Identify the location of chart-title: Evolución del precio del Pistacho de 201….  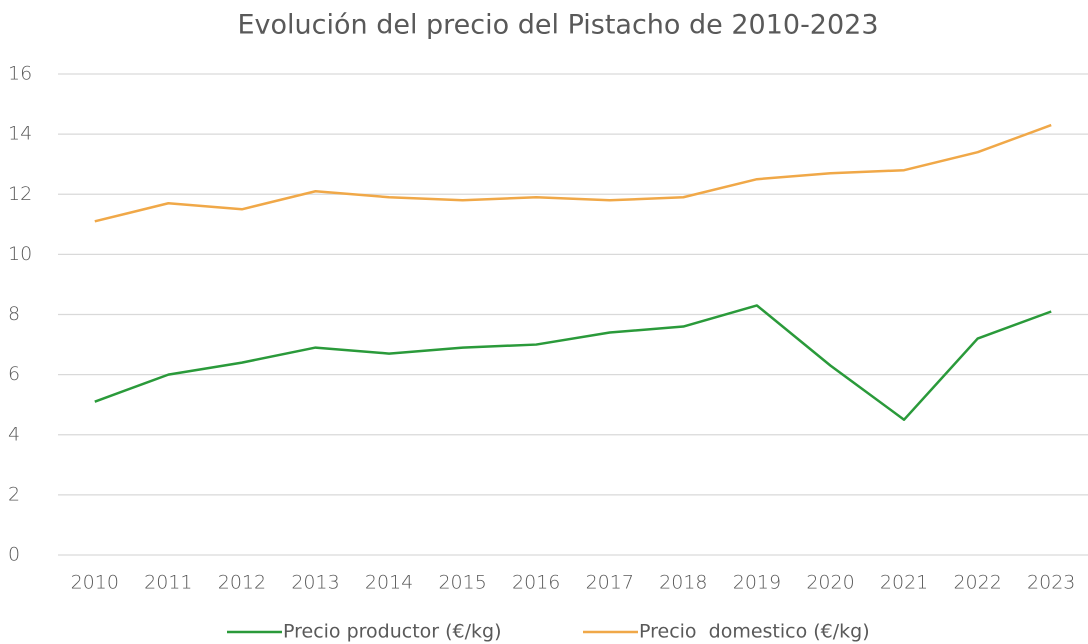
(557, 25).